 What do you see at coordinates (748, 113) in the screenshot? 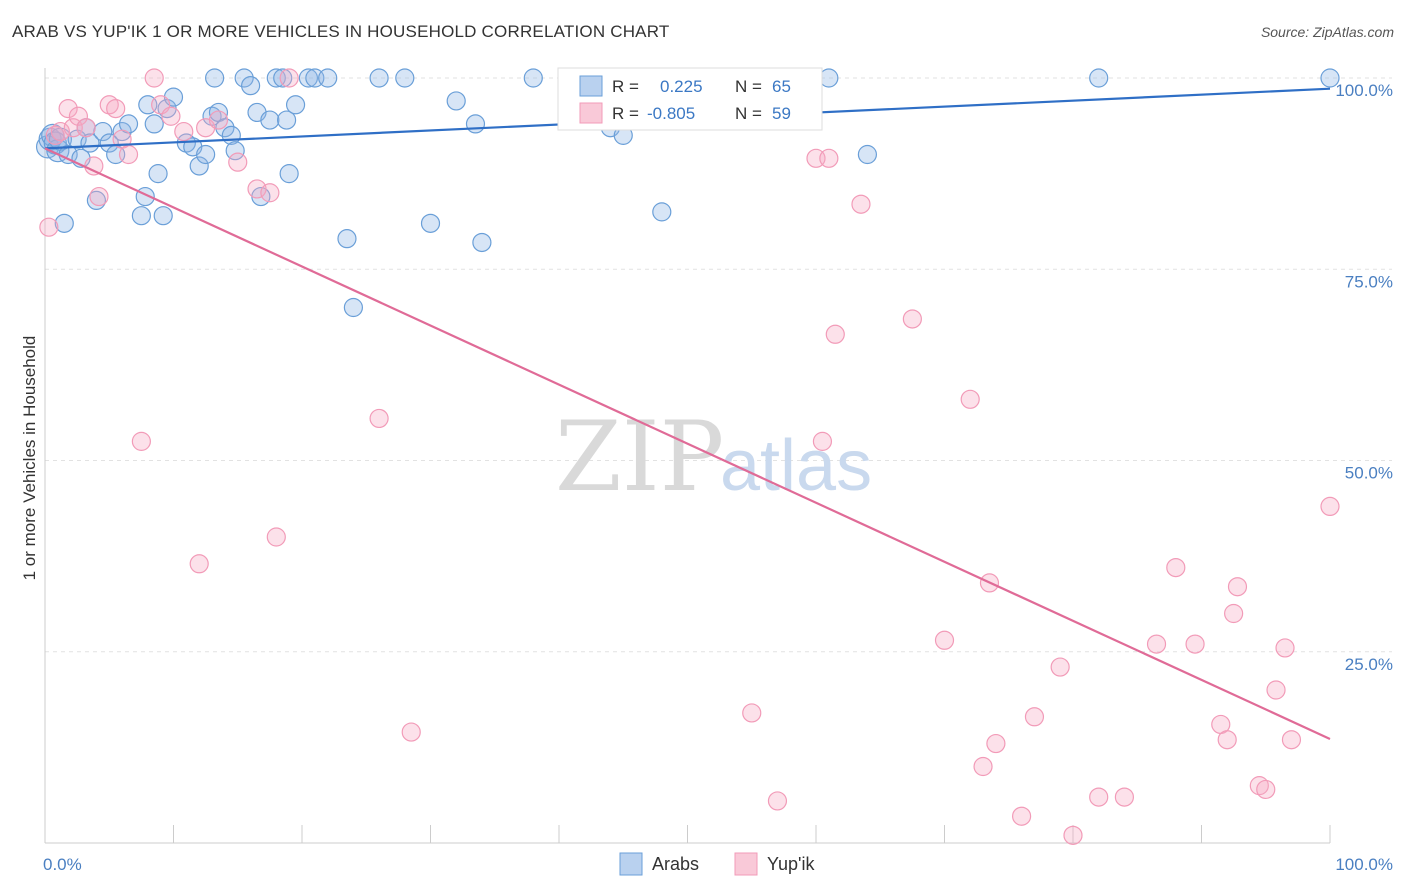
I see `legend-n-label-yupik: N =` at bounding box center [748, 113].